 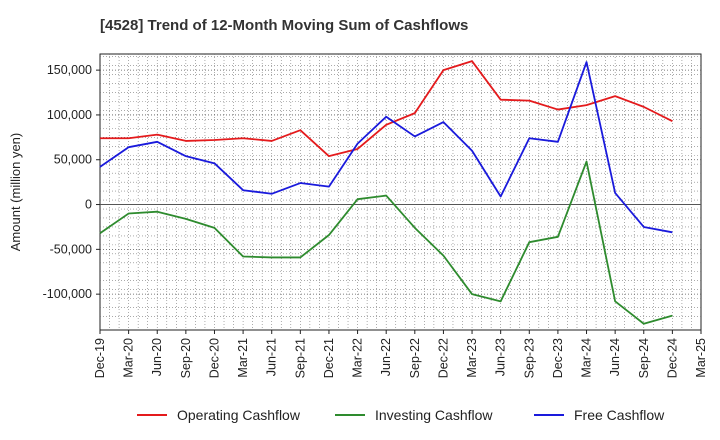 What do you see at coordinates (472, 358) in the screenshot?
I see `x-tick-label: Mar-23` at bounding box center [472, 358].